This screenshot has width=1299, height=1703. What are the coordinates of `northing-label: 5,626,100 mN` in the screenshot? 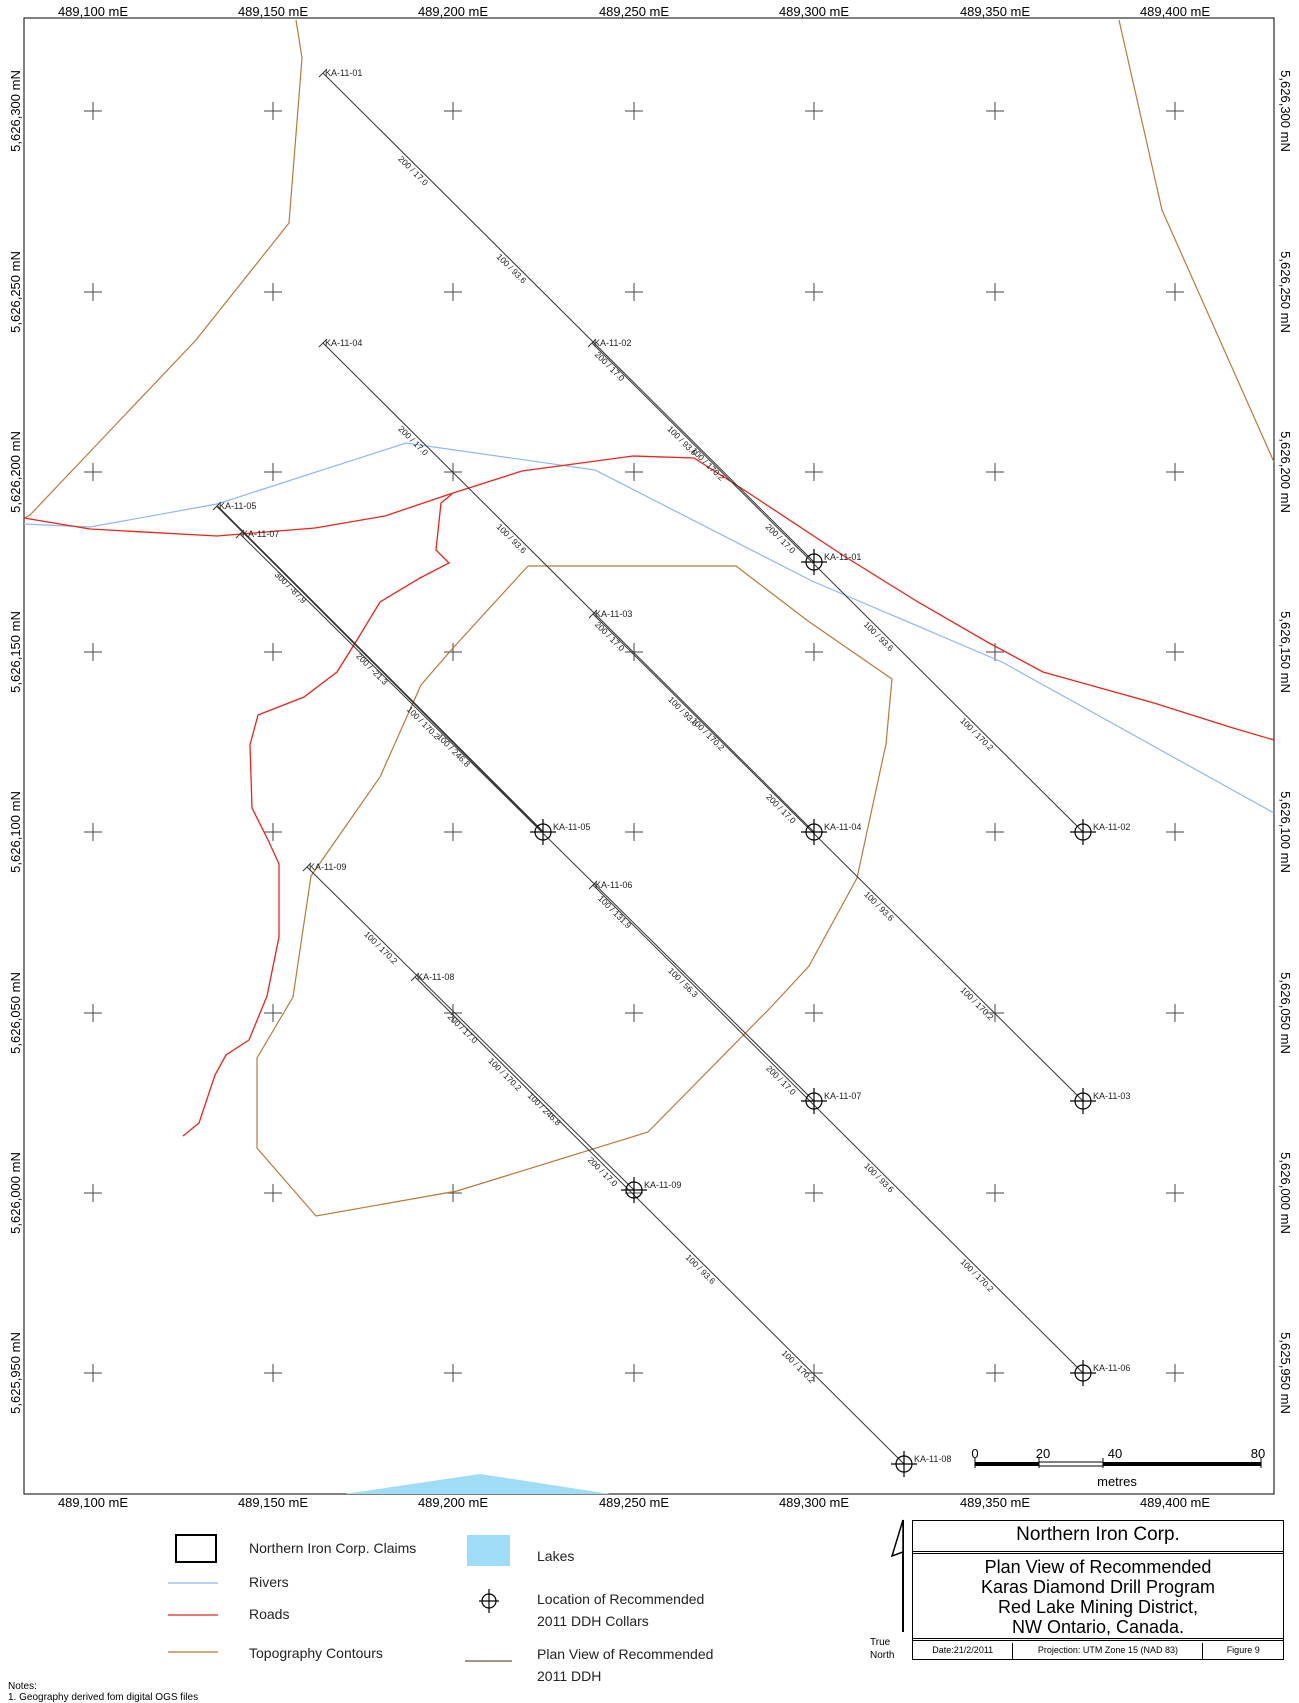 It's located at (1285, 832).